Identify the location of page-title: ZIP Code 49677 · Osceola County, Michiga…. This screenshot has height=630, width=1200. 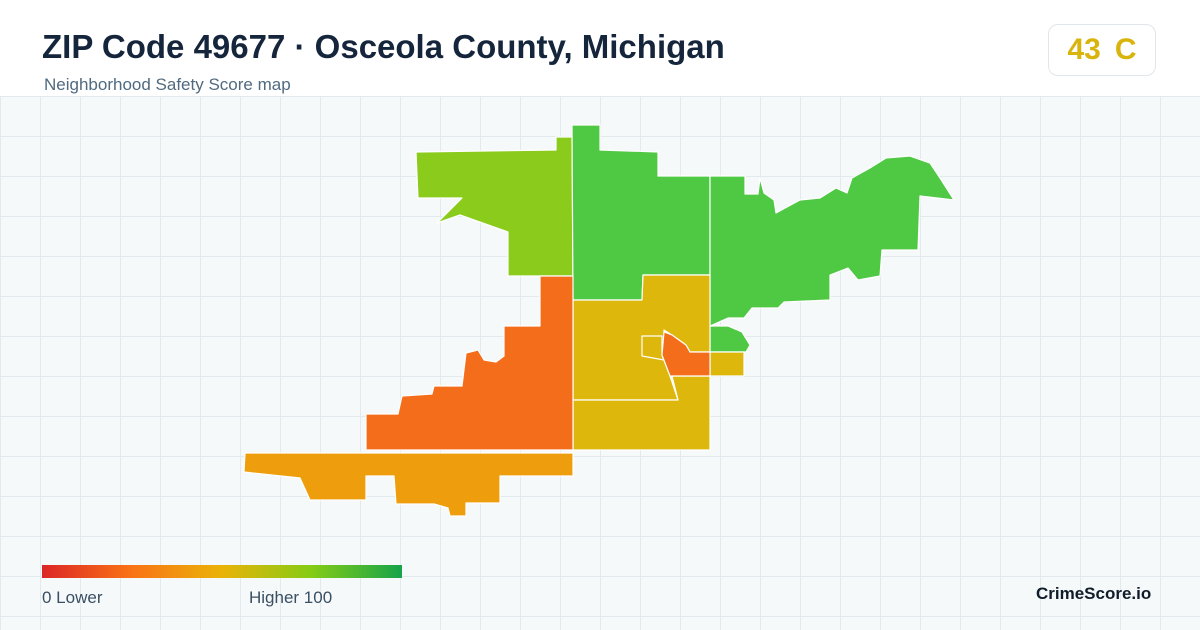
(383, 46).